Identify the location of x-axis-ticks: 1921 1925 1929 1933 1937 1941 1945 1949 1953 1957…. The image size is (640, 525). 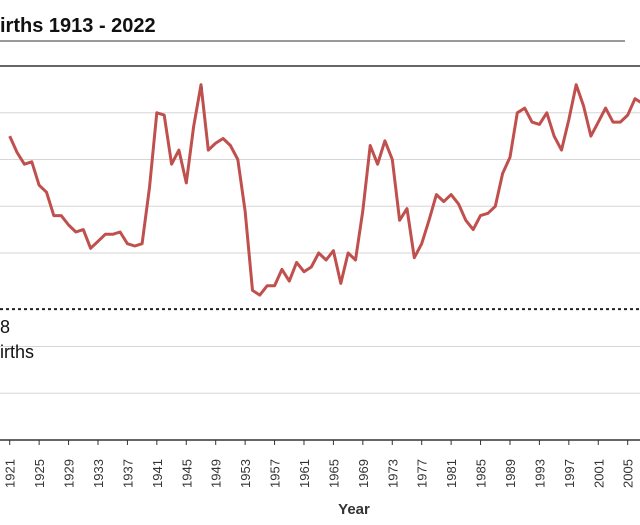
(319, 464).